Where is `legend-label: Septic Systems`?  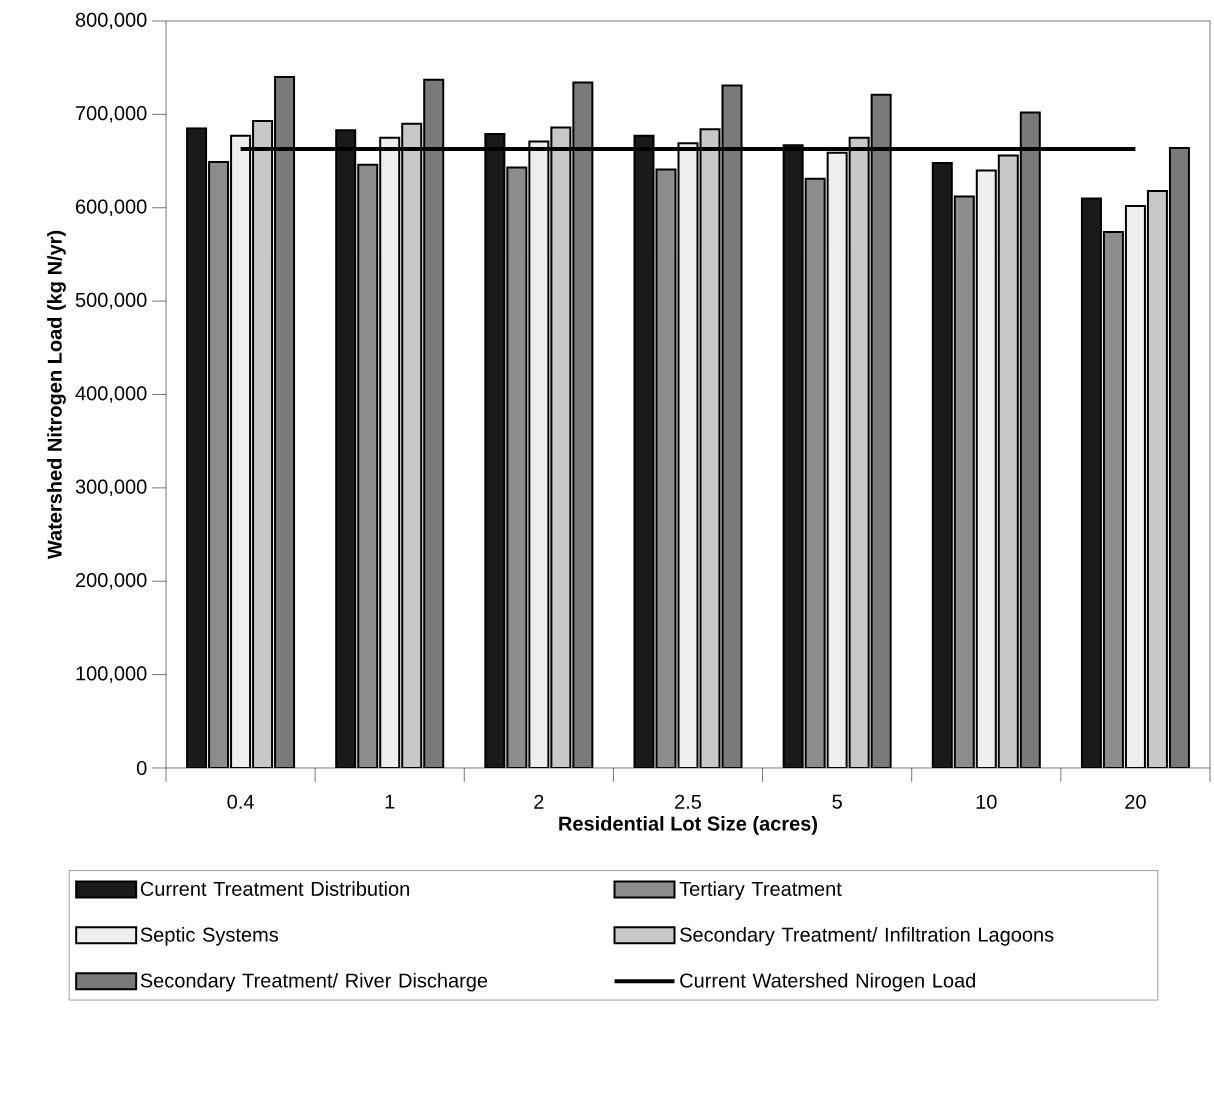
legend-label: Septic Systems is located at coordinates (209, 936).